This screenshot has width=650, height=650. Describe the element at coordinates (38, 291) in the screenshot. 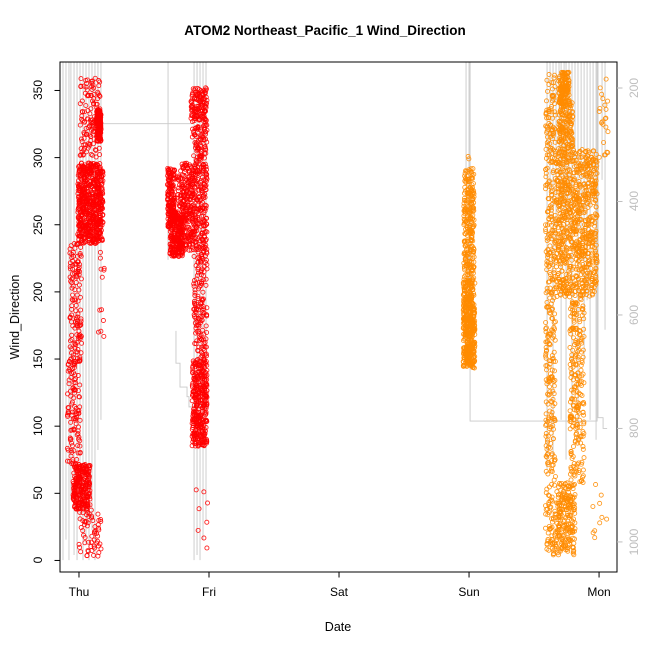

I see `y-tick-label: 200` at that location.